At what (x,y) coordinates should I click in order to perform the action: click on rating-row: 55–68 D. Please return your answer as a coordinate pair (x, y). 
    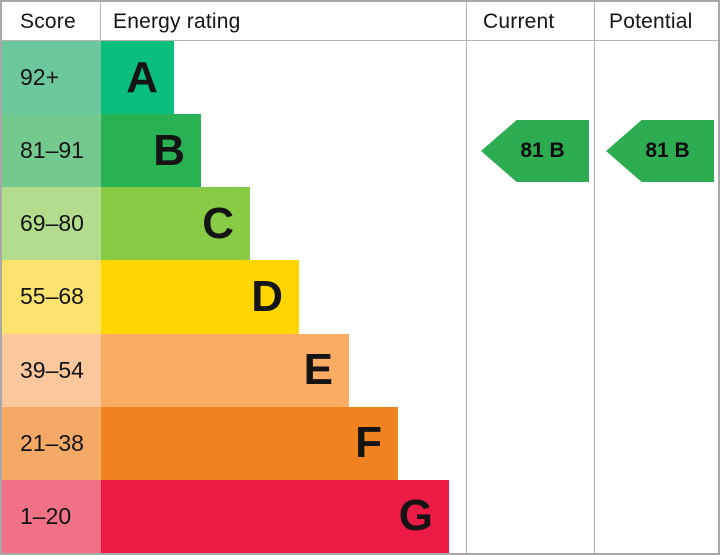
    Looking at the image, I should click on (360, 297).